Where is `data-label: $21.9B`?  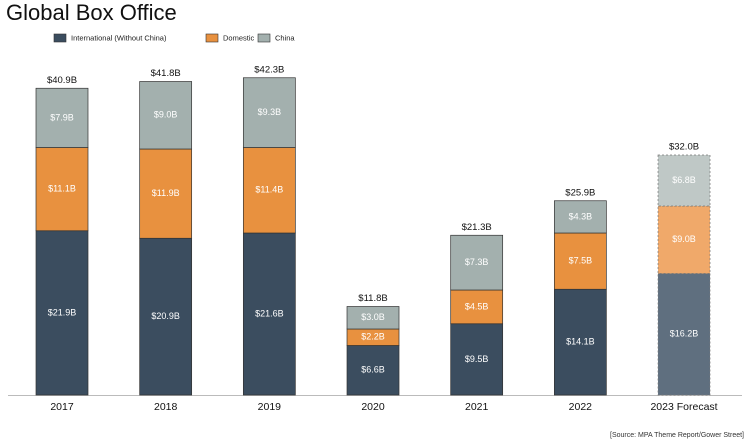 data-label: $21.9B is located at coordinates (62, 312).